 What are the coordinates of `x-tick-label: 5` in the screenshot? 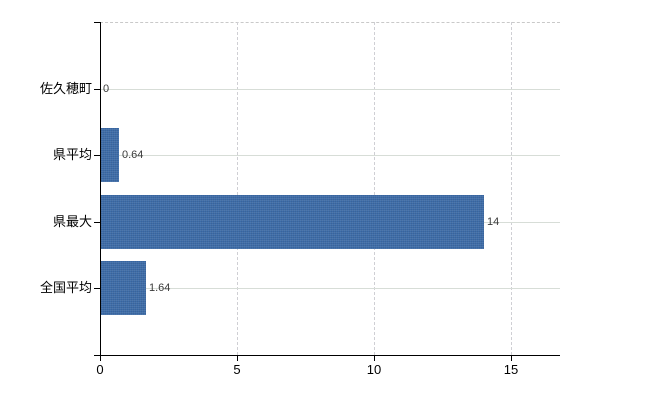 It's located at (237, 369).